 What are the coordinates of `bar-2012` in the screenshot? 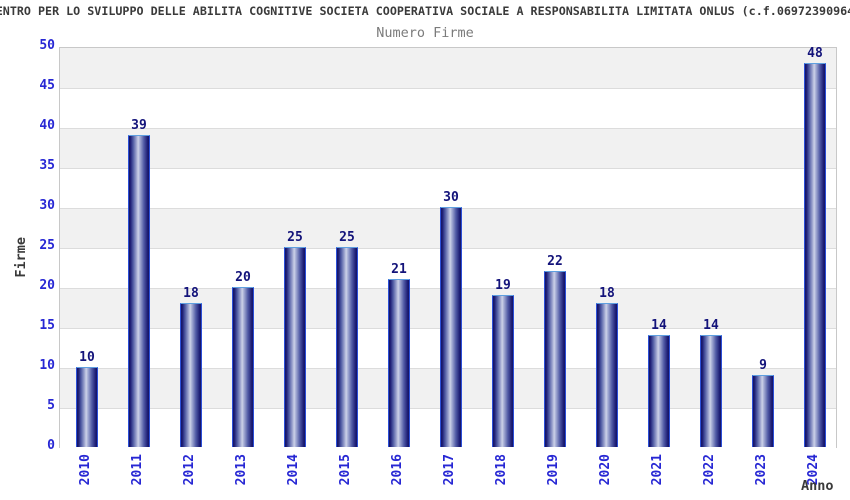 It's located at (191, 375).